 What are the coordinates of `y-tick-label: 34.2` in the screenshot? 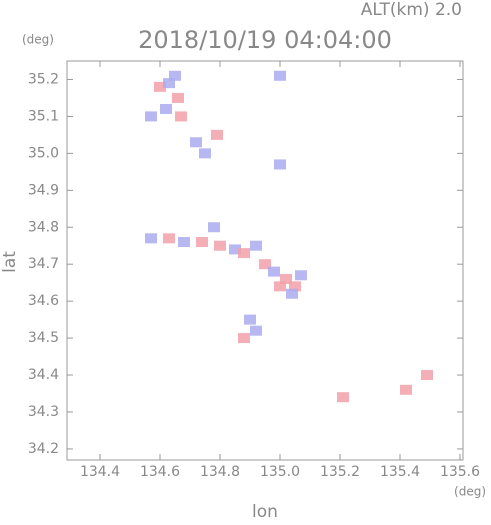 It's located at (43, 449).